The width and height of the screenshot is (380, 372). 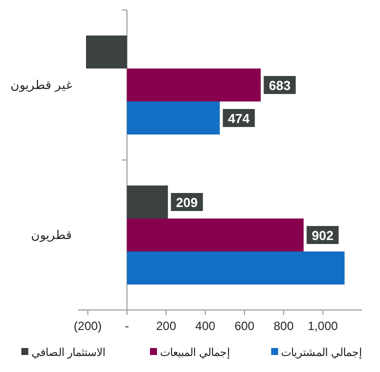 I want to click on legend-label: الاستثمار الصافي, so click(x=68, y=353).